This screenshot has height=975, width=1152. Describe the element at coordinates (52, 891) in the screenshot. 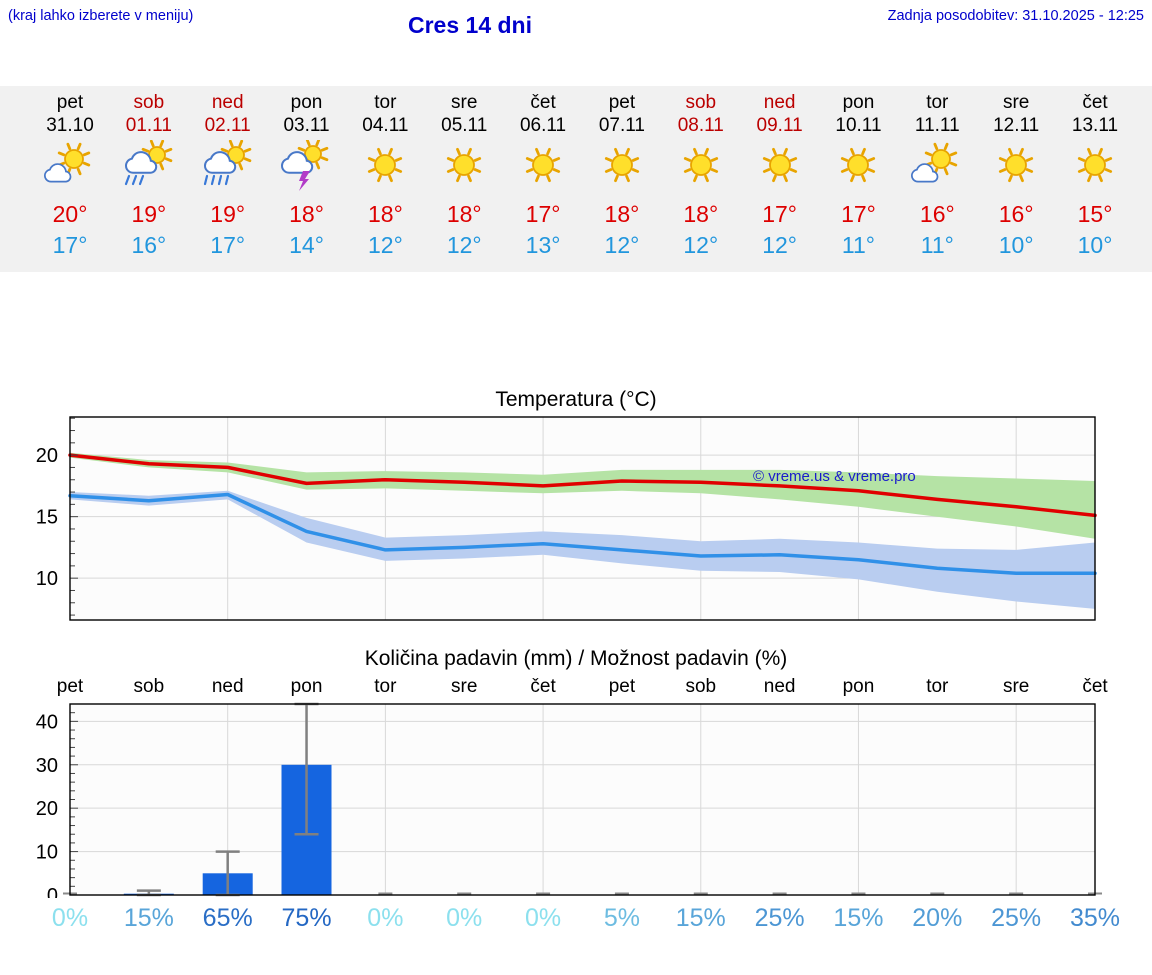

I see `svg-text: 0` at that location.